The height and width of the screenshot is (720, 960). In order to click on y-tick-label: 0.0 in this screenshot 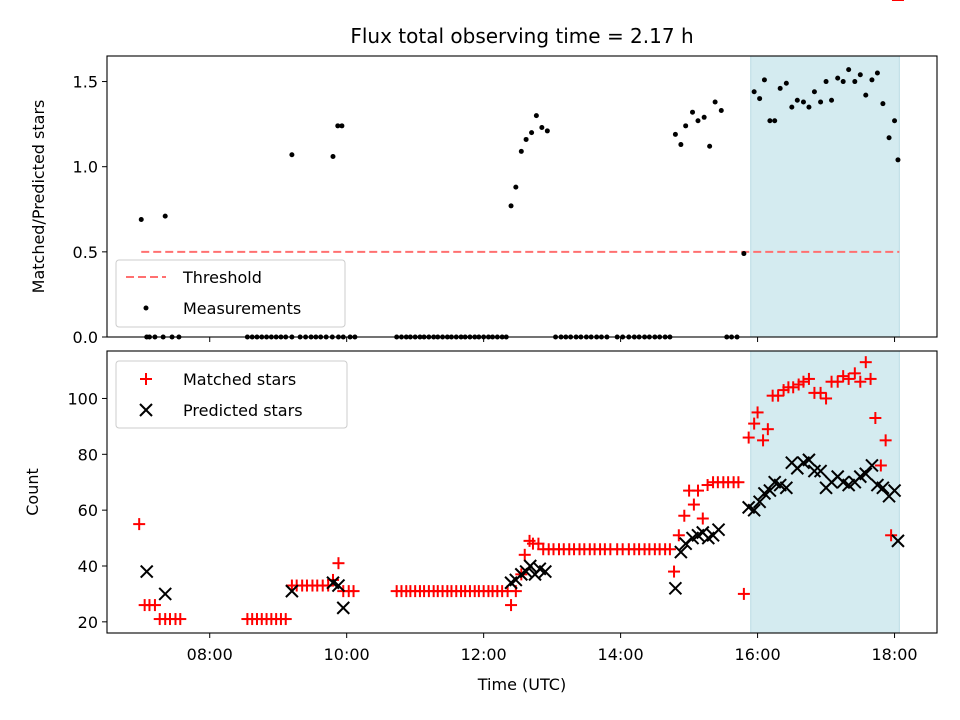, I will do `click(85, 337)`.